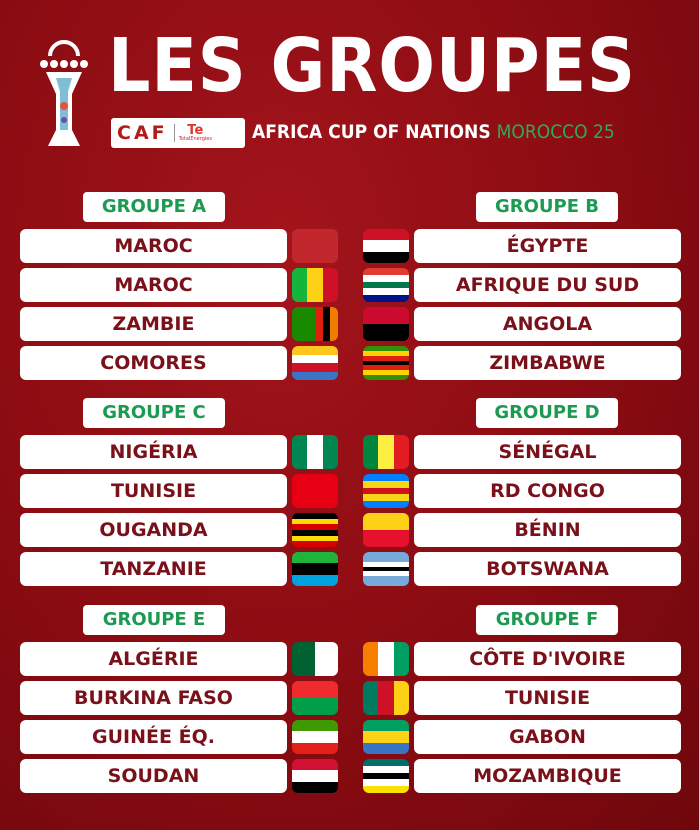 Image resolution: width=699 pixels, height=830 pixels. Describe the element at coordinates (153, 776) in the screenshot. I see `team-name: SOUDAN` at that location.